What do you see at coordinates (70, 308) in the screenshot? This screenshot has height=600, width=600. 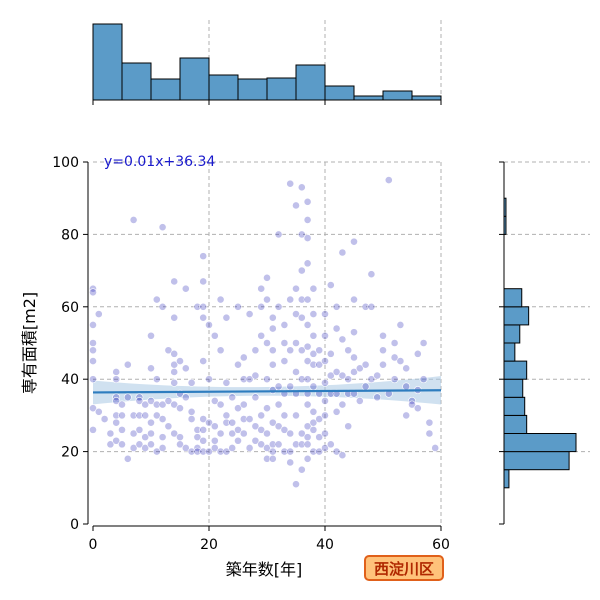 I see `y-tick-label: 60` at bounding box center [70, 308].